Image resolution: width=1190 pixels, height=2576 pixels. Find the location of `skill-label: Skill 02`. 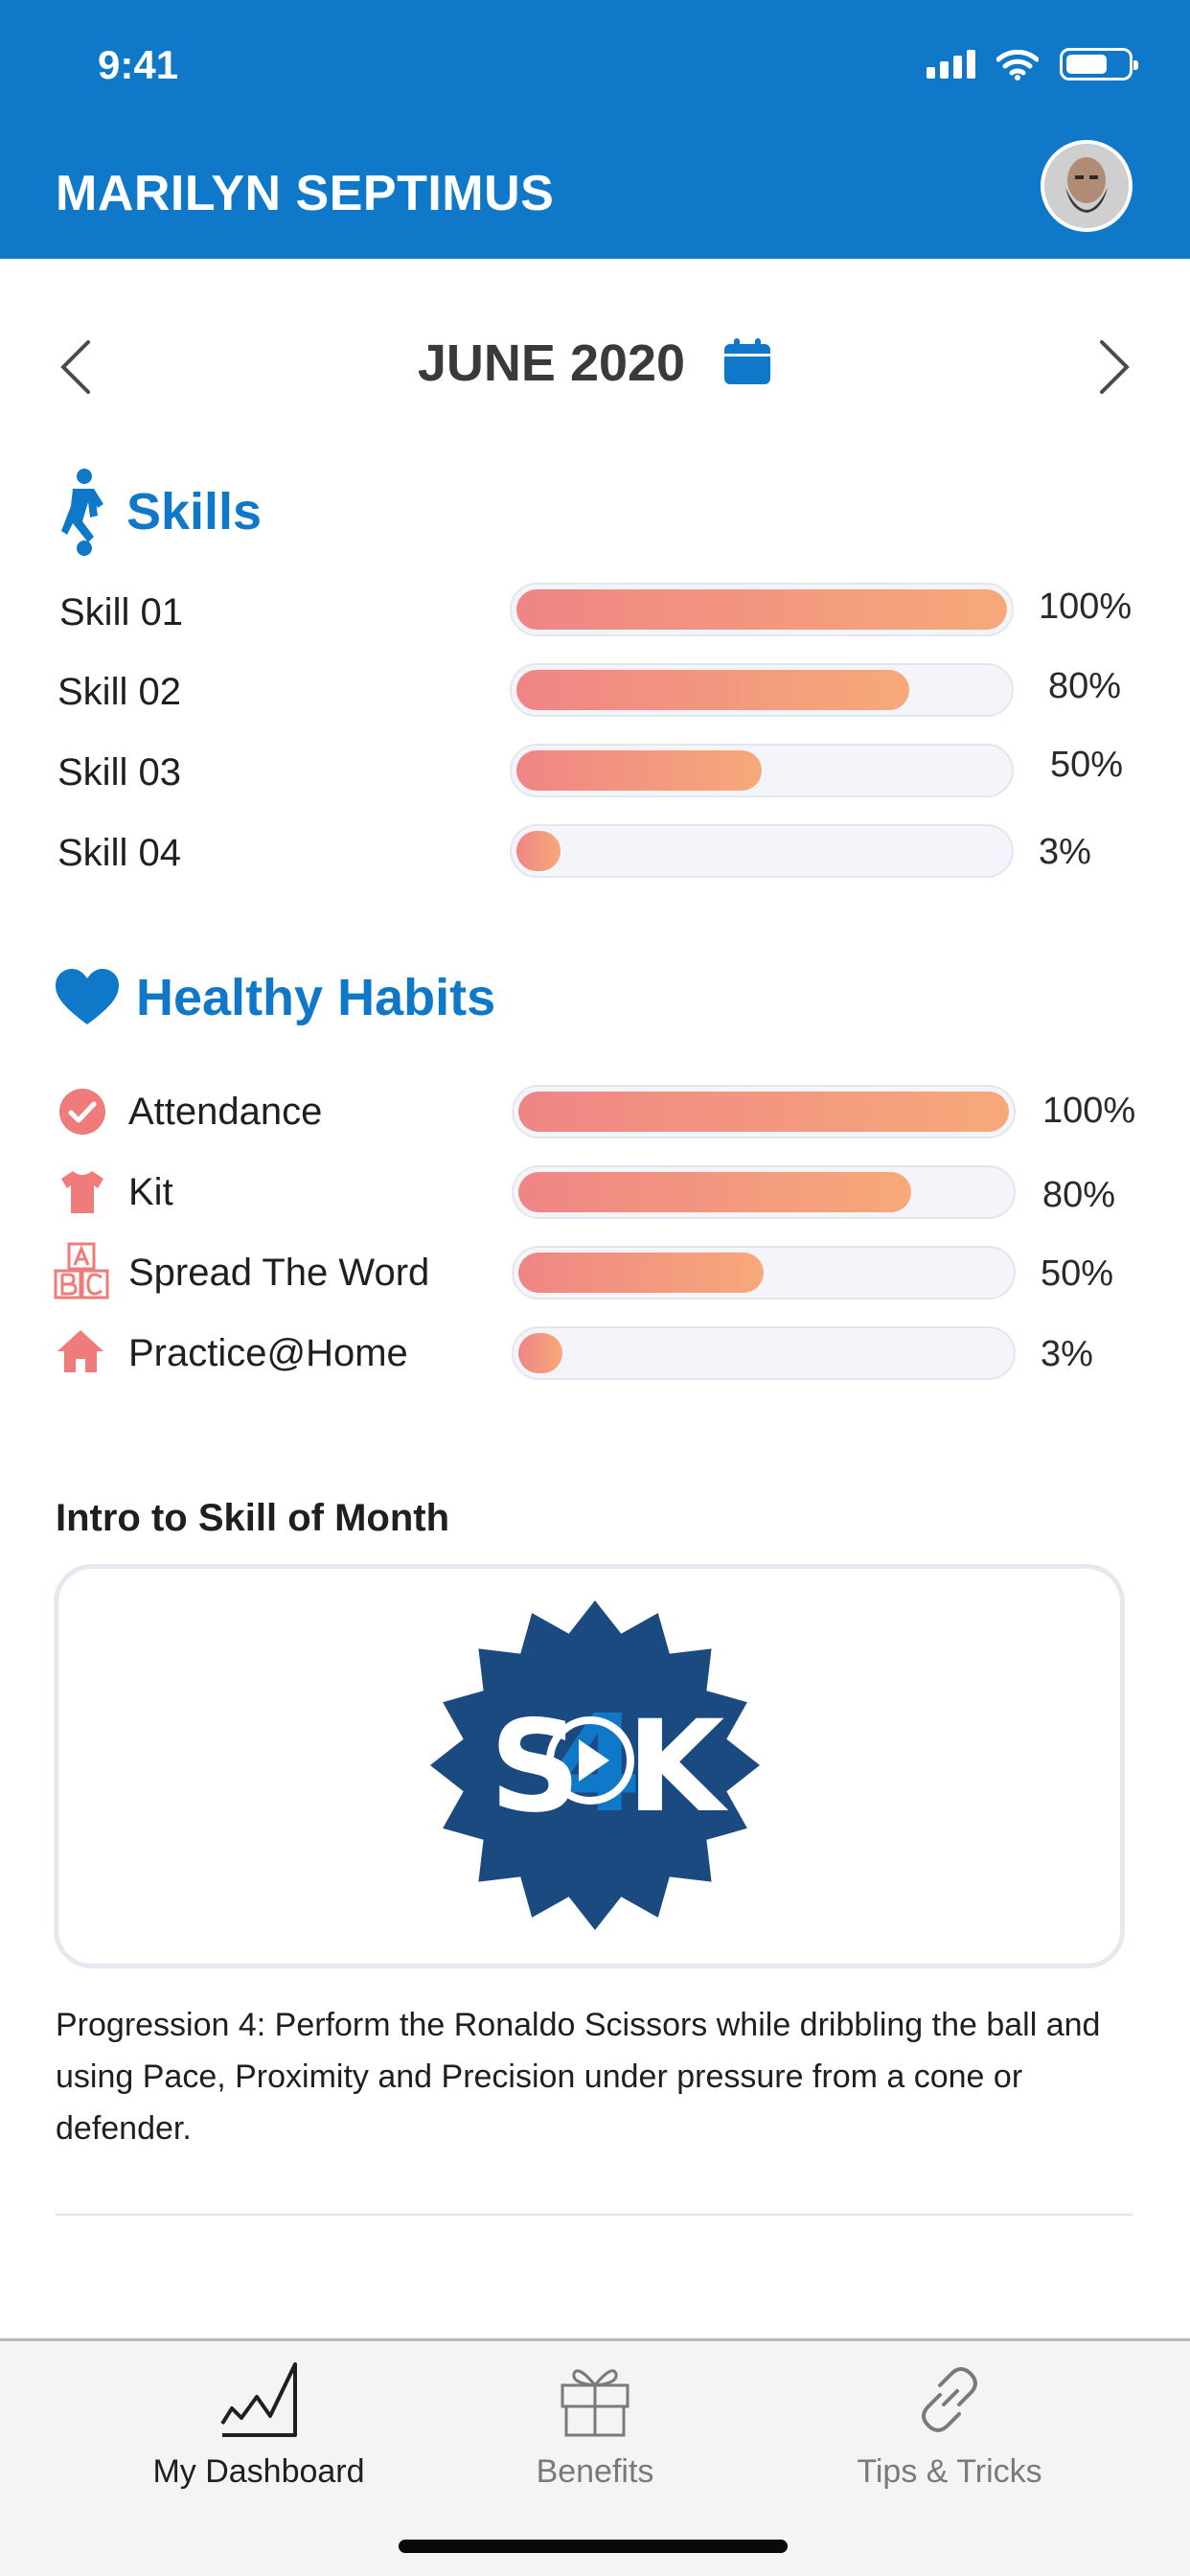

skill-label: Skill 02 is located at coordinates (119, 692).